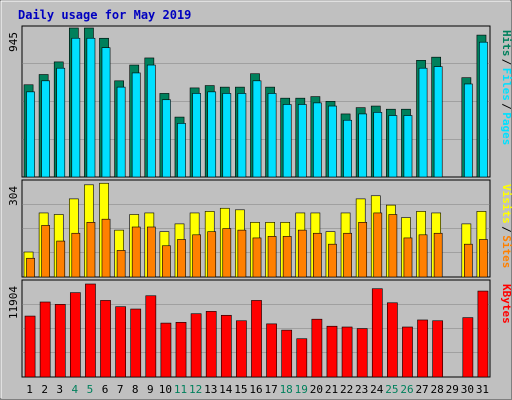 The image size is (512, 400). I want to click on x-tick-label-10: 10, so click(165, 389).